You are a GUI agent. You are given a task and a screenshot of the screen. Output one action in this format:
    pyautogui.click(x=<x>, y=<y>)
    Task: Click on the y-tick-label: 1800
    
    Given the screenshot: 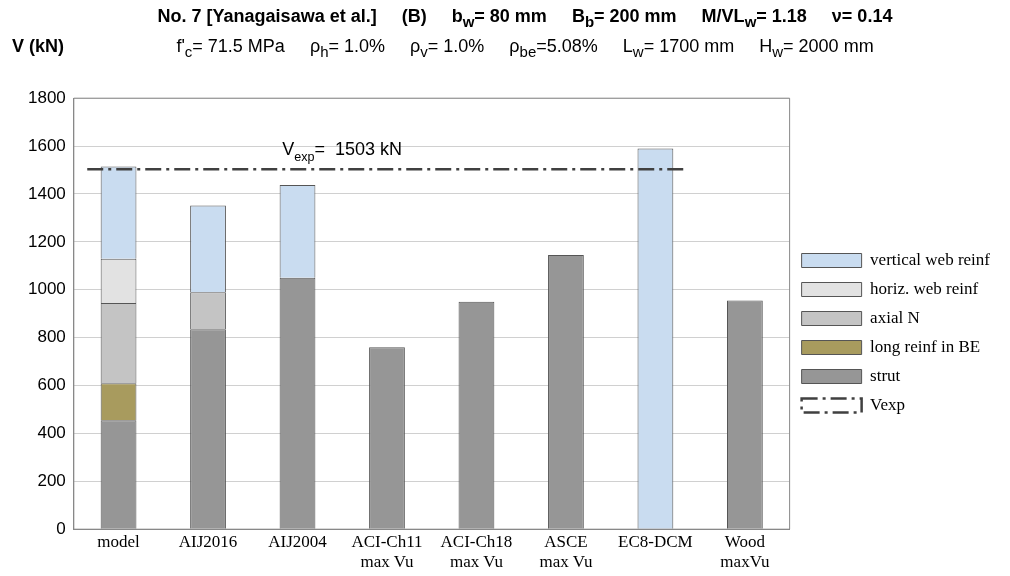 What is the action you would take?
    pyautogui.click(x=46, y=97)
    